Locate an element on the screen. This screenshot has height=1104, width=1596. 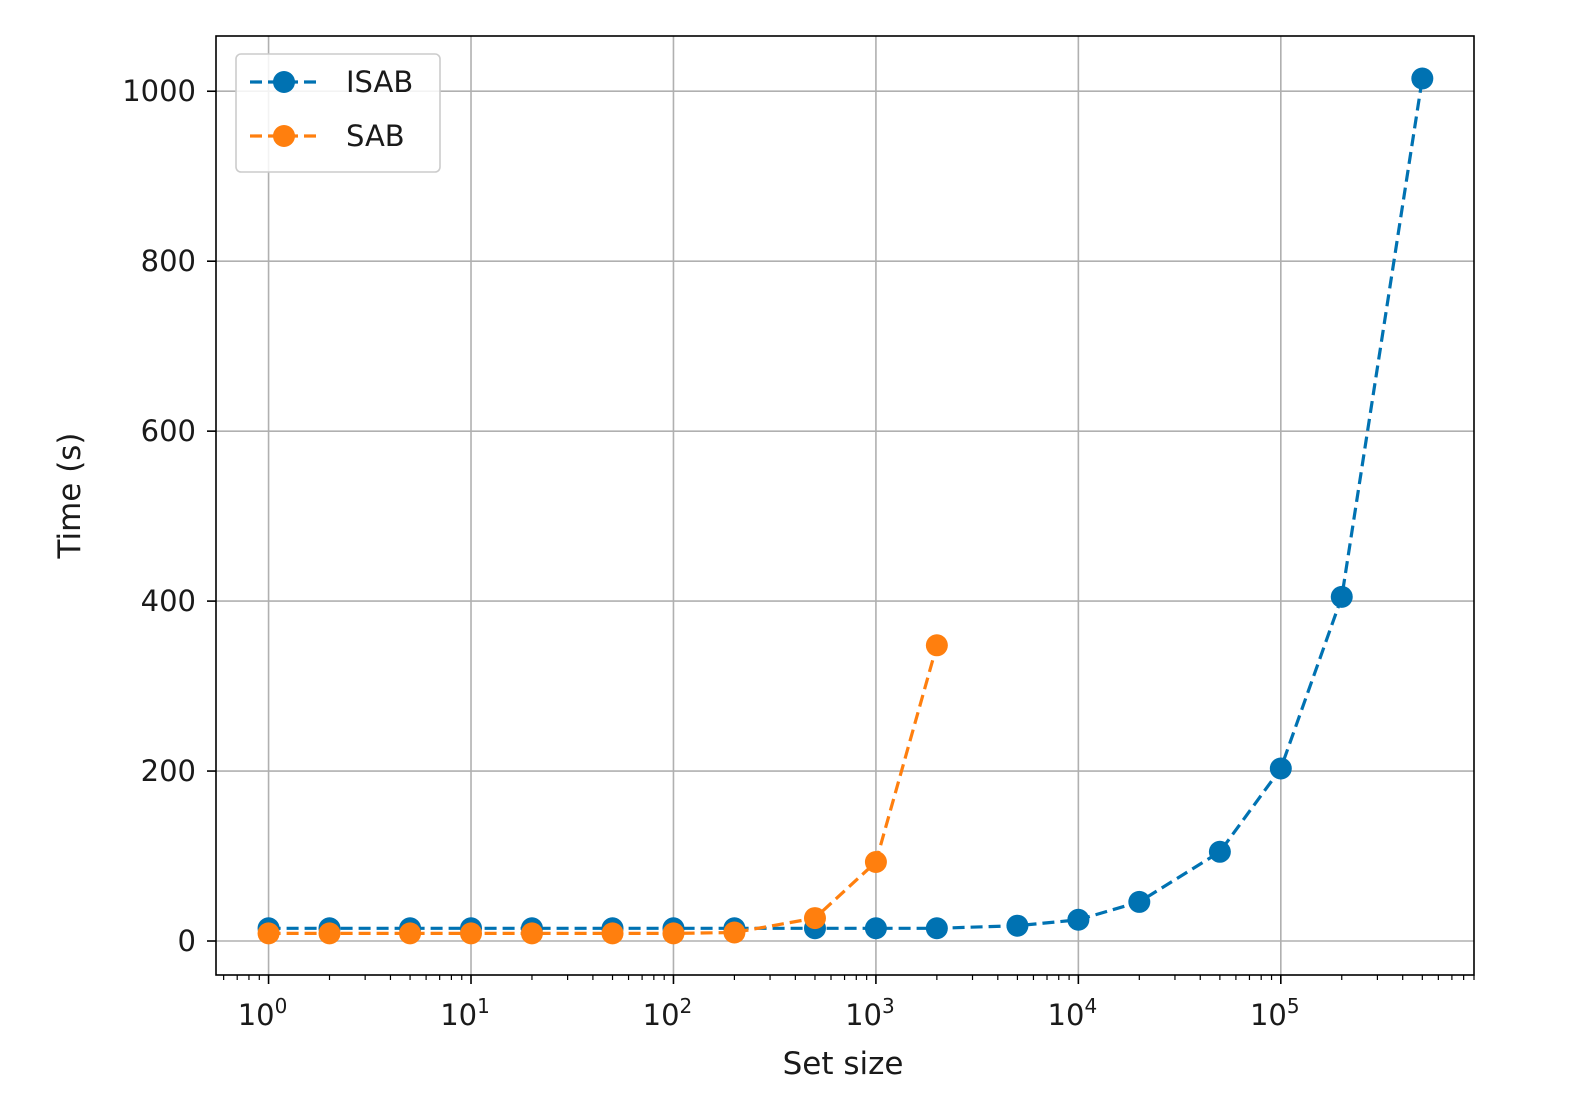
legend-item-isab: ISAB is located at coordinates (331, 82).